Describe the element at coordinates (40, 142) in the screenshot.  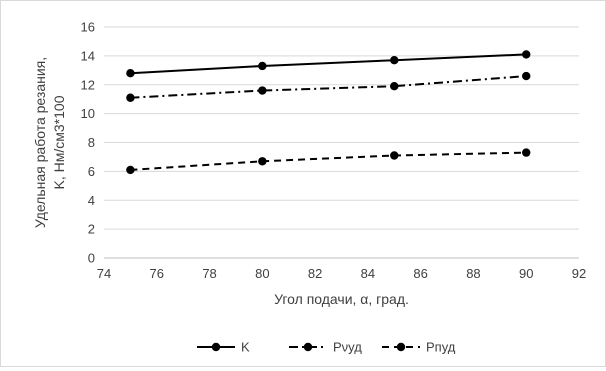
I see `y-axis-title-line: Удельная работа резания,` at that location.